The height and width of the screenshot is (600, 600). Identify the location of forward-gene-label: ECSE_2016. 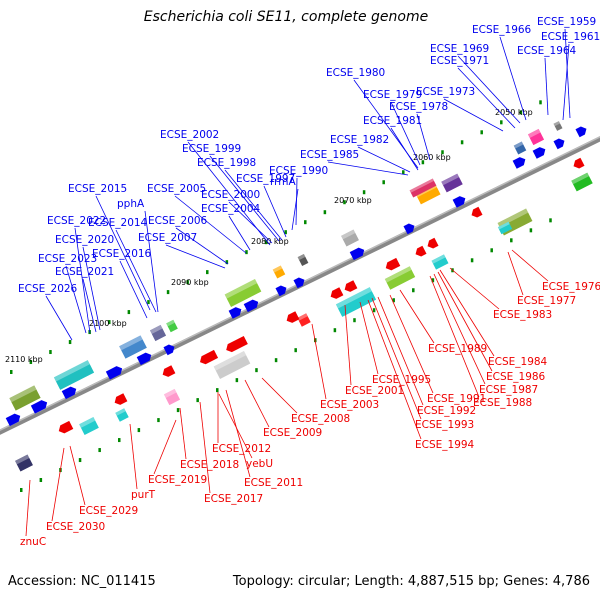
(122, 254).